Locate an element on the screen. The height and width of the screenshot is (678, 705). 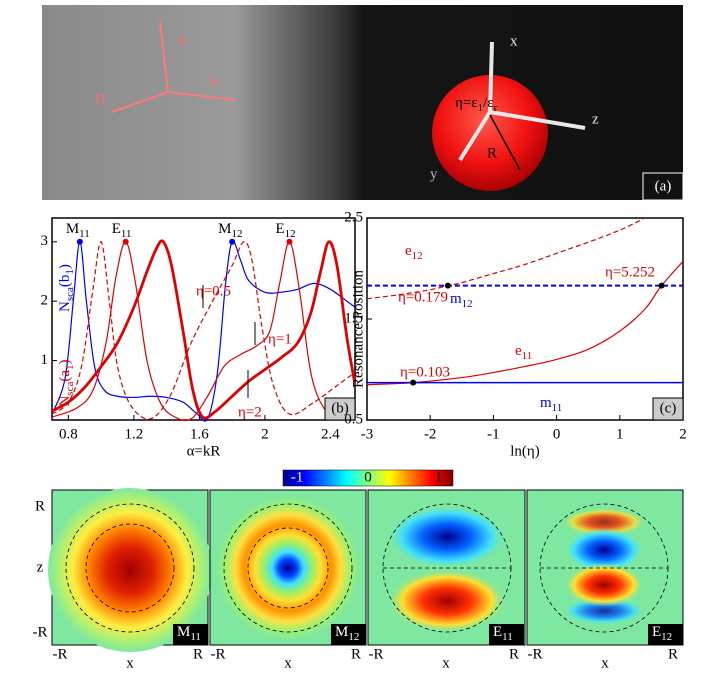
y-tick-label: 3 is located at coordinates (45, 241).